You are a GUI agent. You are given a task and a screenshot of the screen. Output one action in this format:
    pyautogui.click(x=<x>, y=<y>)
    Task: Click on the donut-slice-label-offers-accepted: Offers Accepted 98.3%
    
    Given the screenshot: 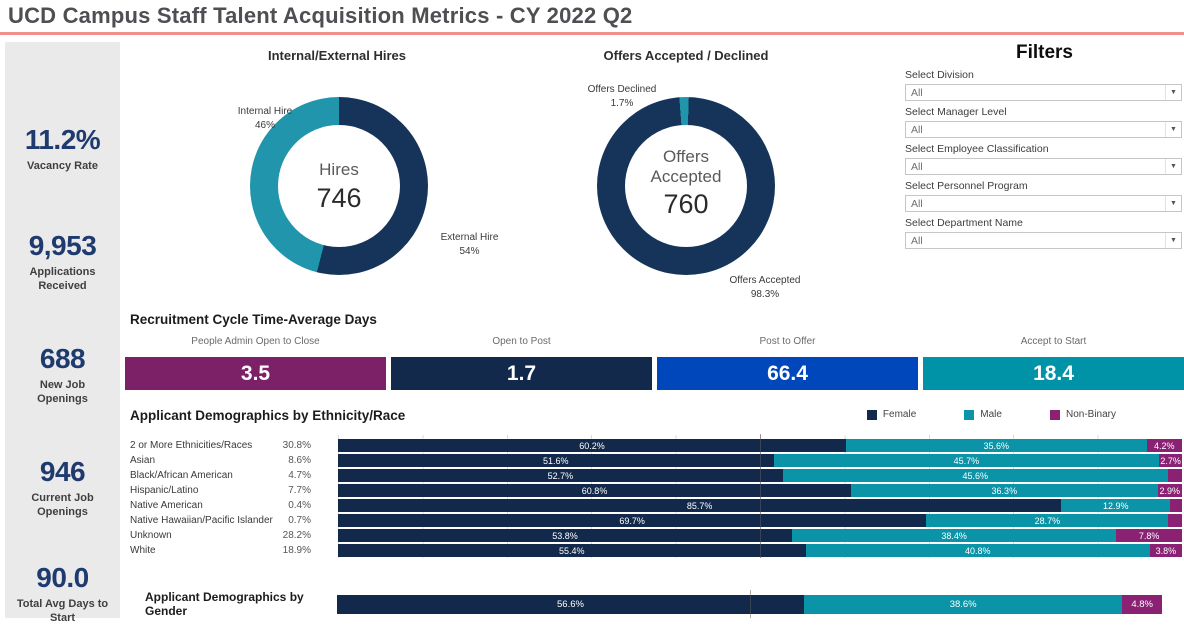 What is the action you would take?
    pyautogui.click(x=765, y=288)
    